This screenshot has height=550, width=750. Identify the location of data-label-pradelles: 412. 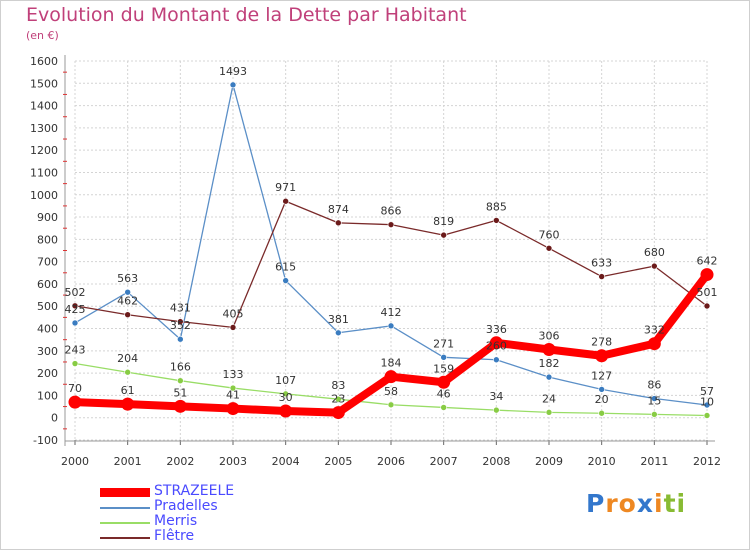
(391, 312).